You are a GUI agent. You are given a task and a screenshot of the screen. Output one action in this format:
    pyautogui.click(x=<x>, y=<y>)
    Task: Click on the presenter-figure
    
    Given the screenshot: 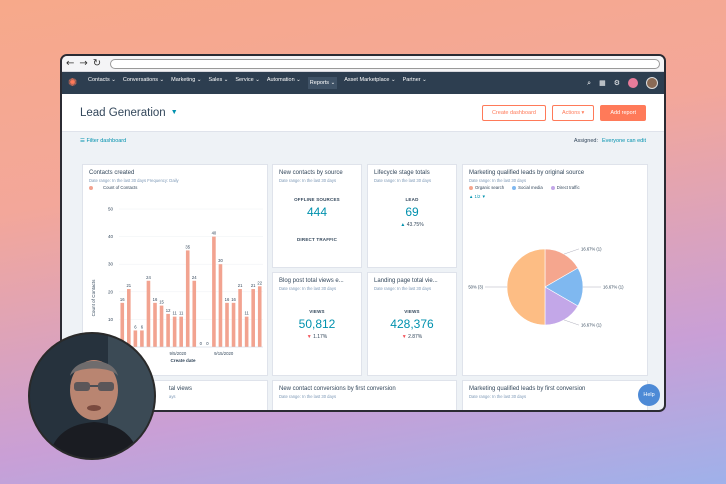 What is the action you would take?
    pyautogui.click(x=92, y=396)
    